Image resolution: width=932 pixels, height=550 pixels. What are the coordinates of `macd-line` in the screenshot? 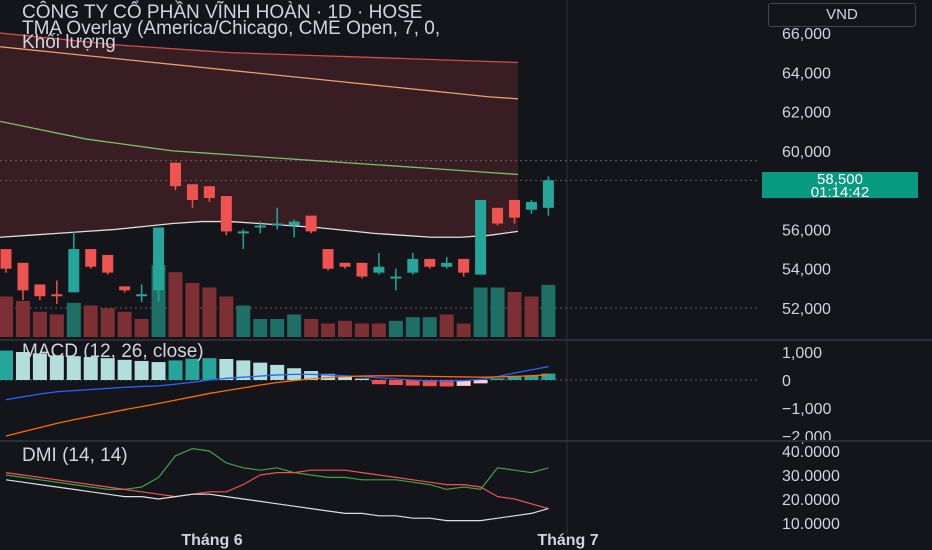 It's located at (277, 383).